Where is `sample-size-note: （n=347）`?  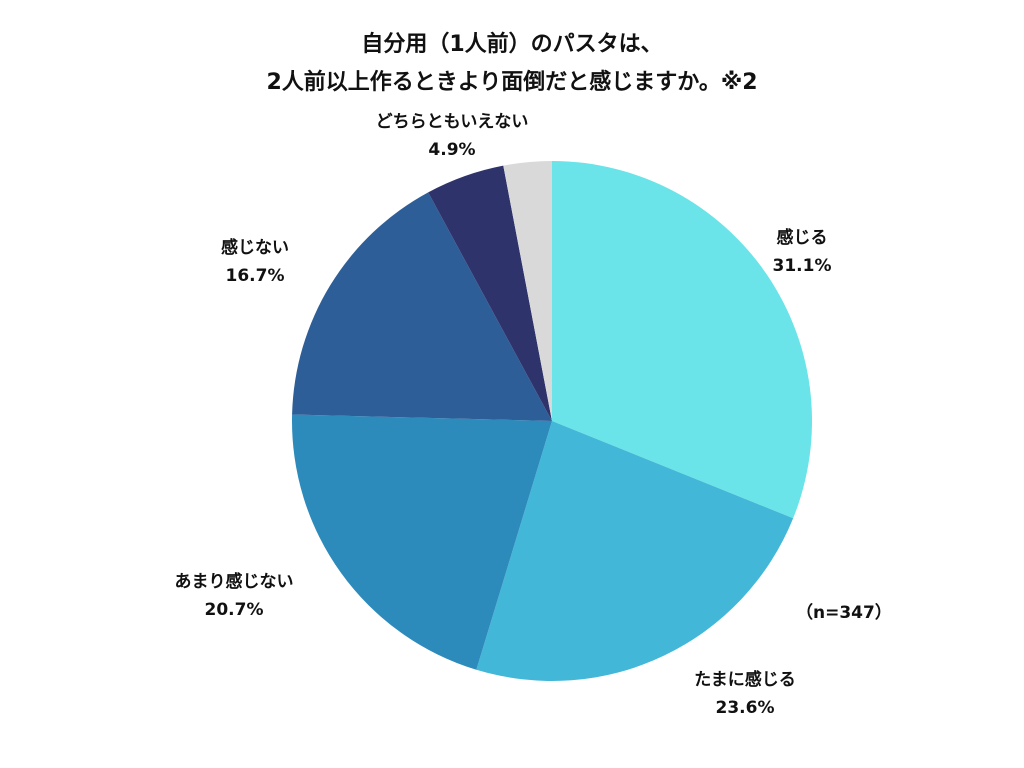 sample-size-note: （n=347） is located at coordinates (844, 613).